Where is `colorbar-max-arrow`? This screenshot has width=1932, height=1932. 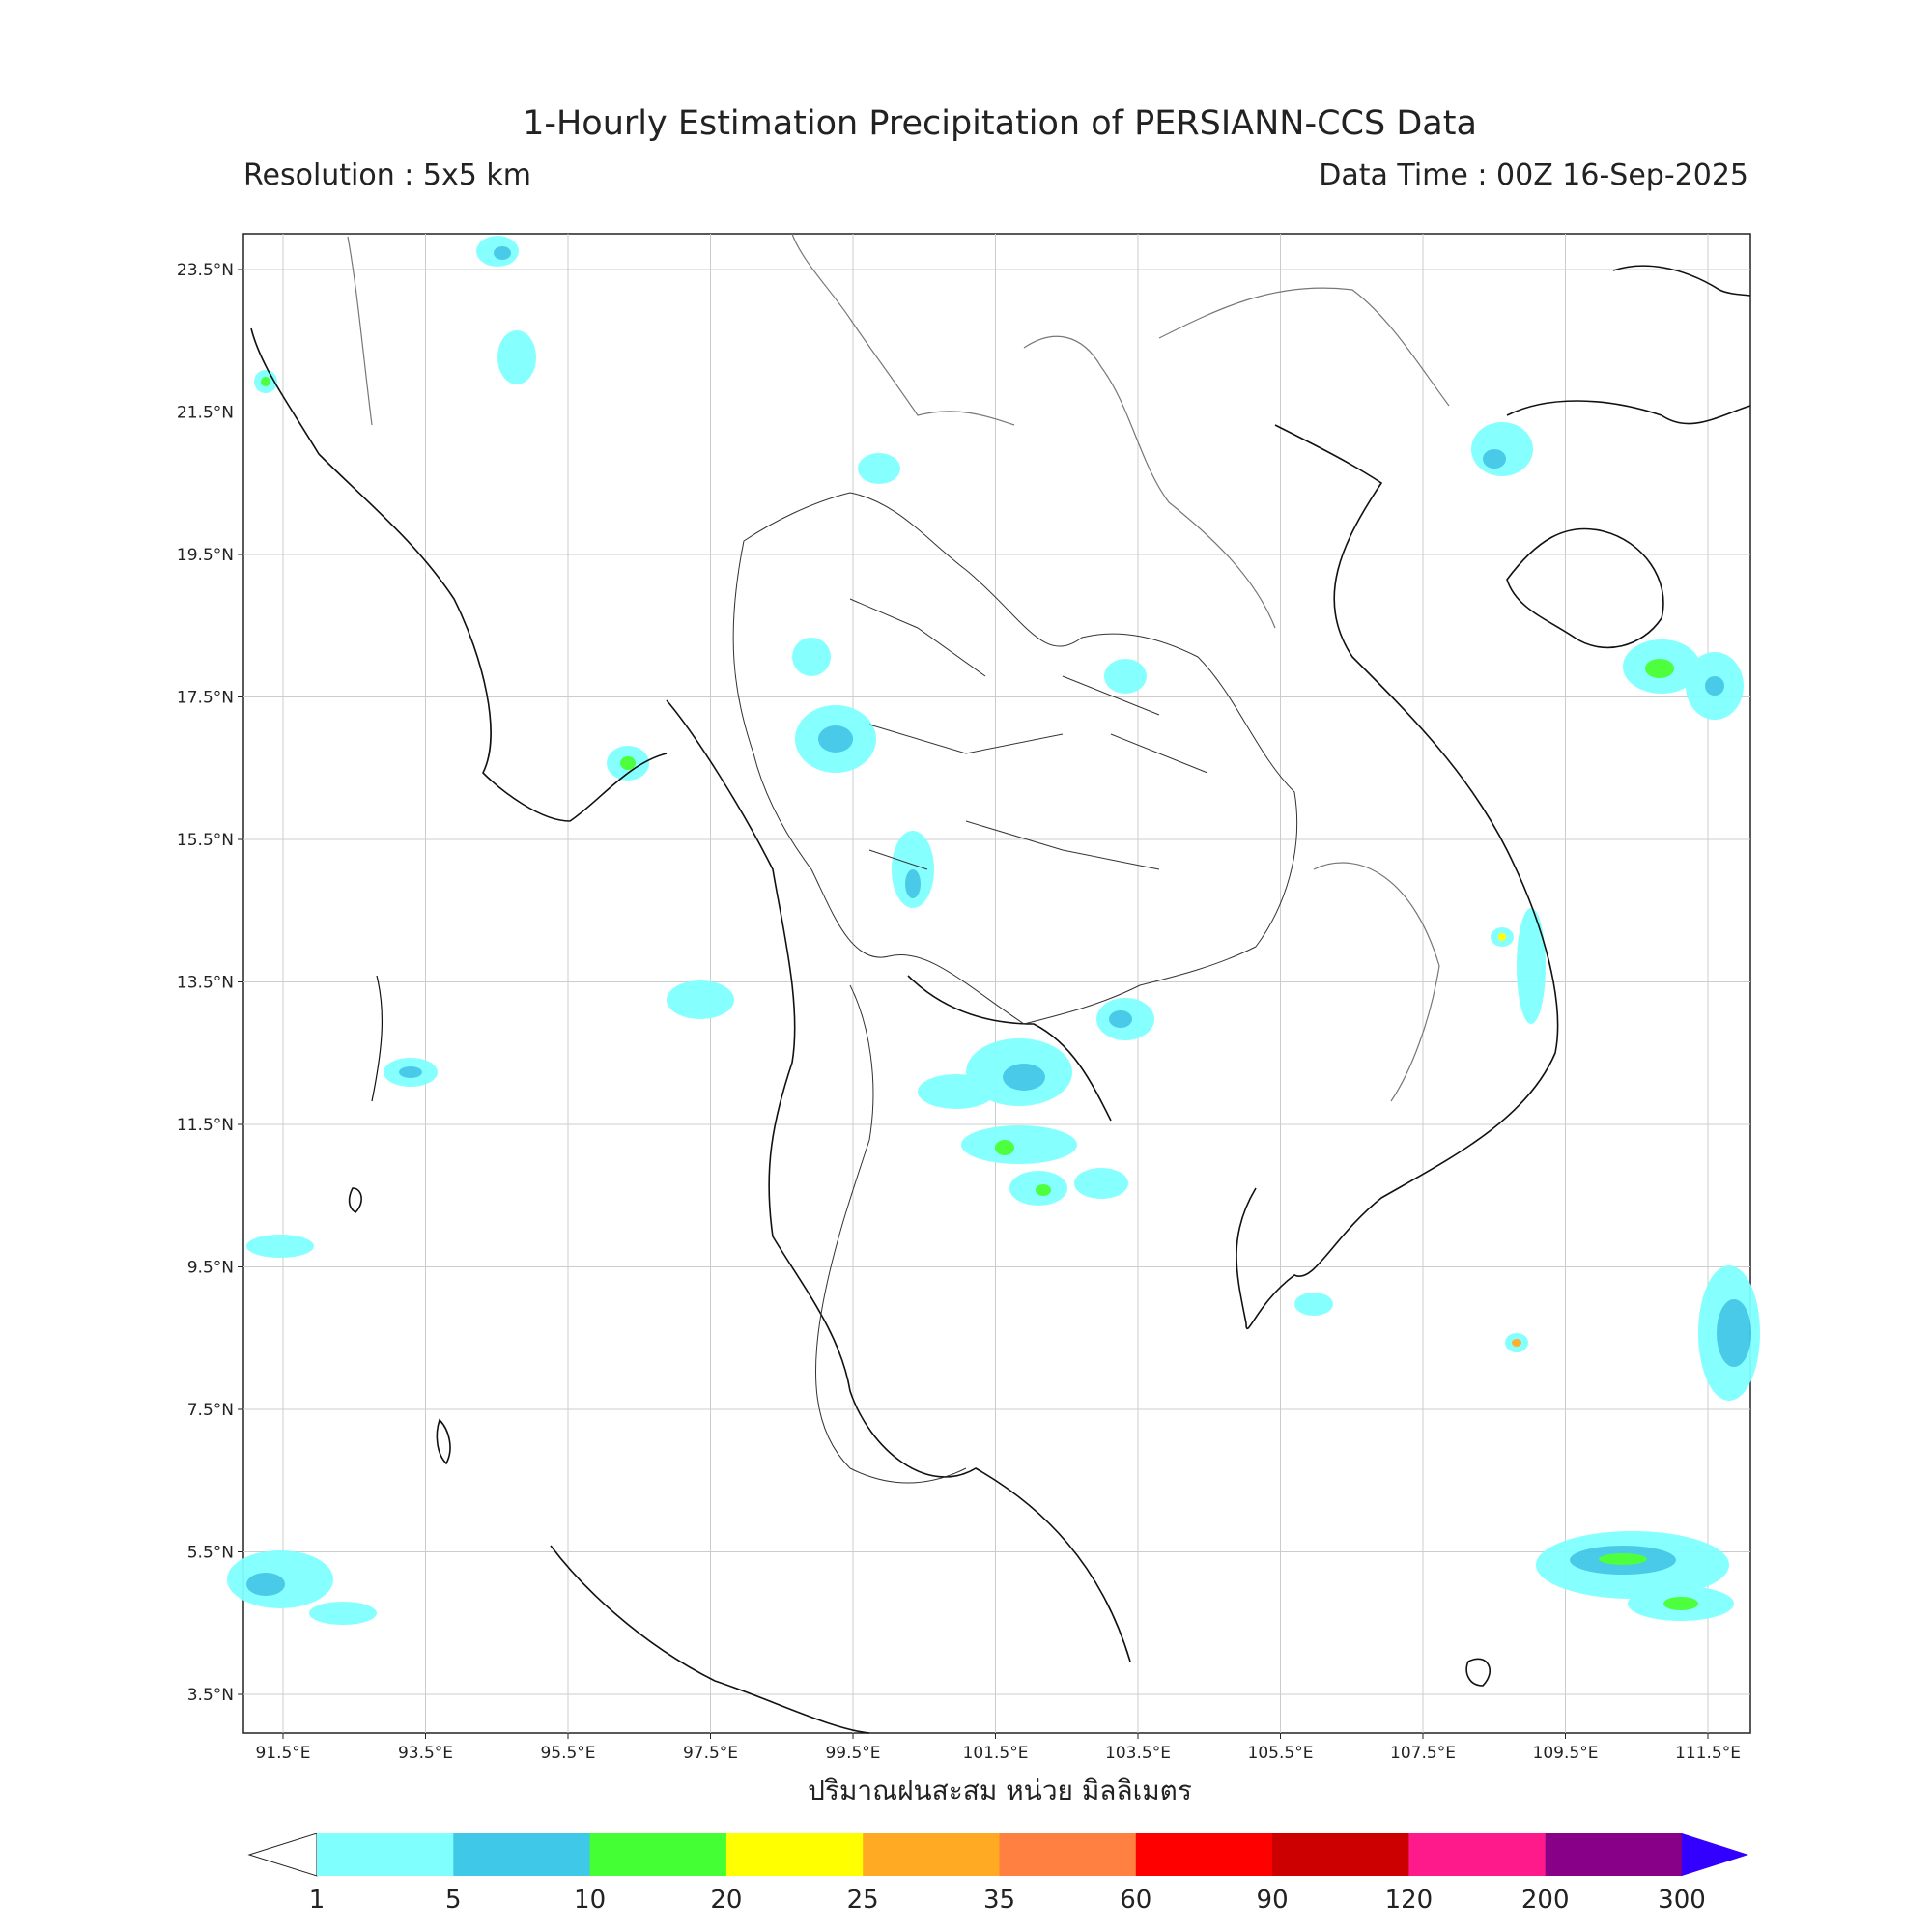 colorbar-max-arrow is located at coordinates (1715, 1854).